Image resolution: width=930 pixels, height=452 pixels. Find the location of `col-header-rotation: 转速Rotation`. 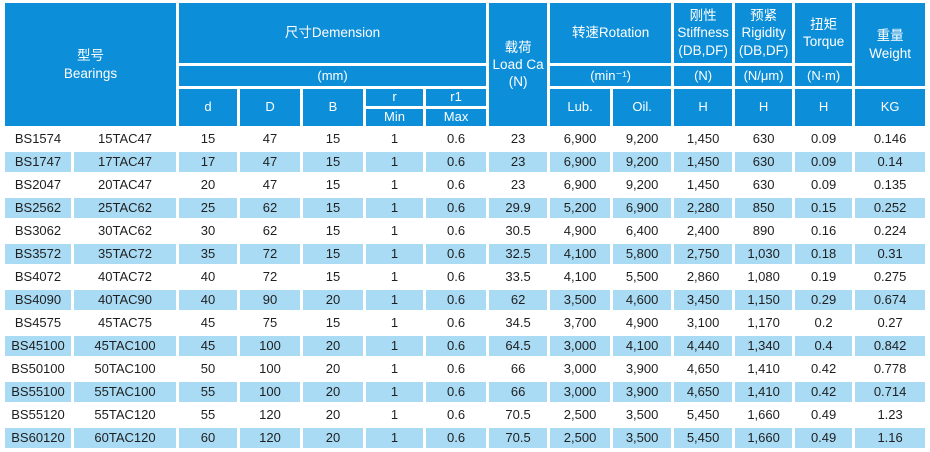

col-header-rotation: 转速Rotation is located at coordinates (611, 33).